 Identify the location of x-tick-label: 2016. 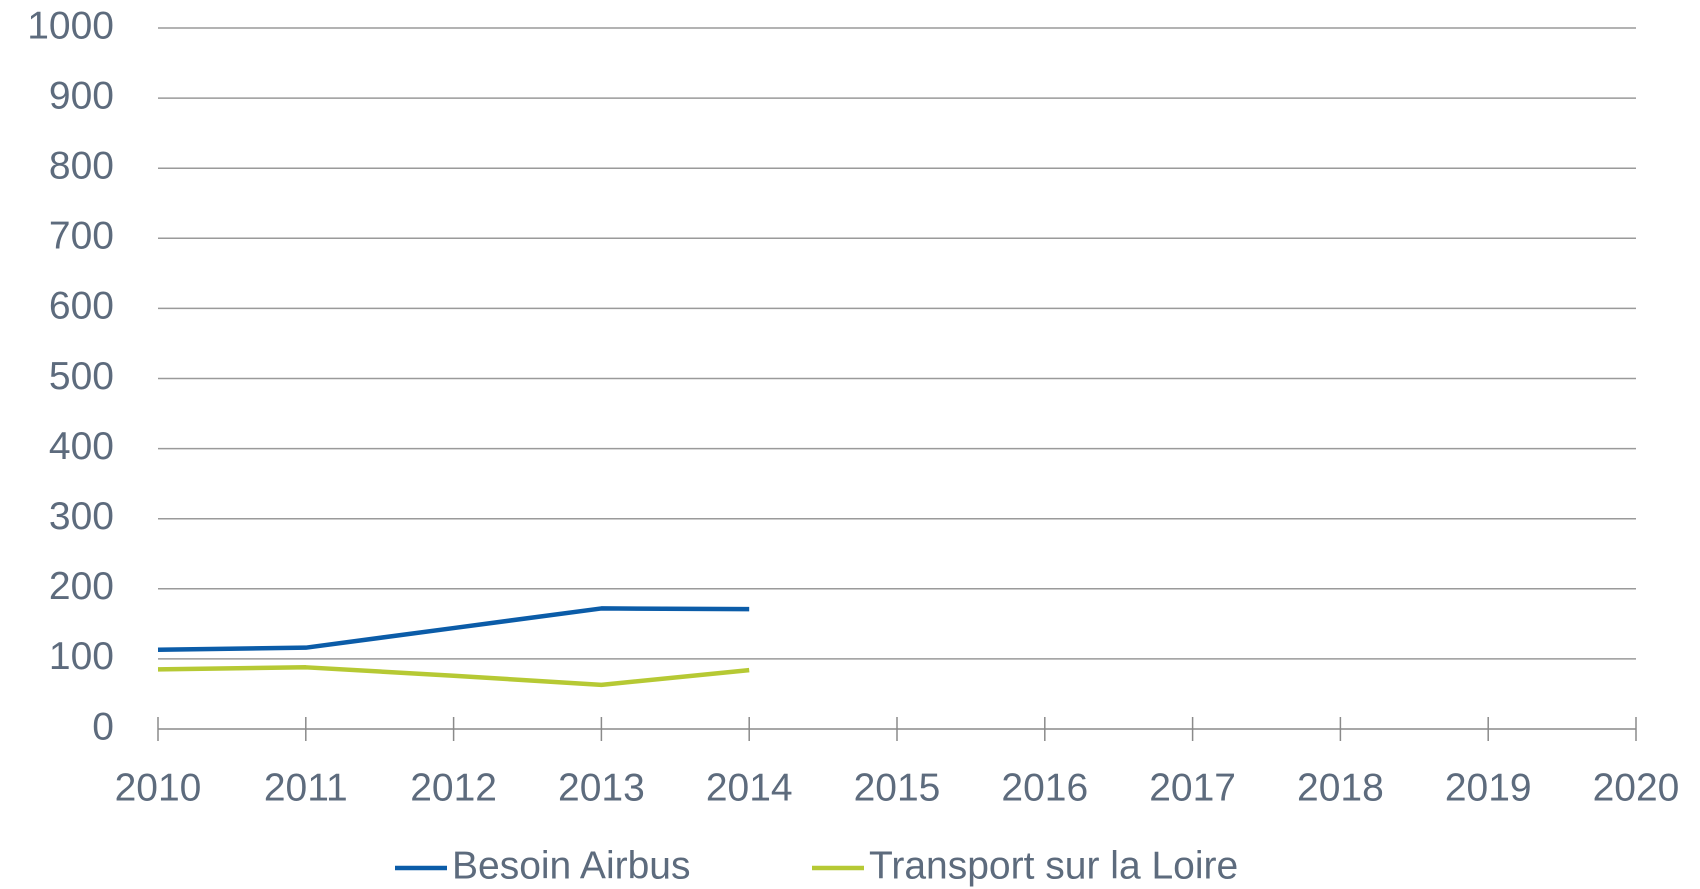
(1044, 787).